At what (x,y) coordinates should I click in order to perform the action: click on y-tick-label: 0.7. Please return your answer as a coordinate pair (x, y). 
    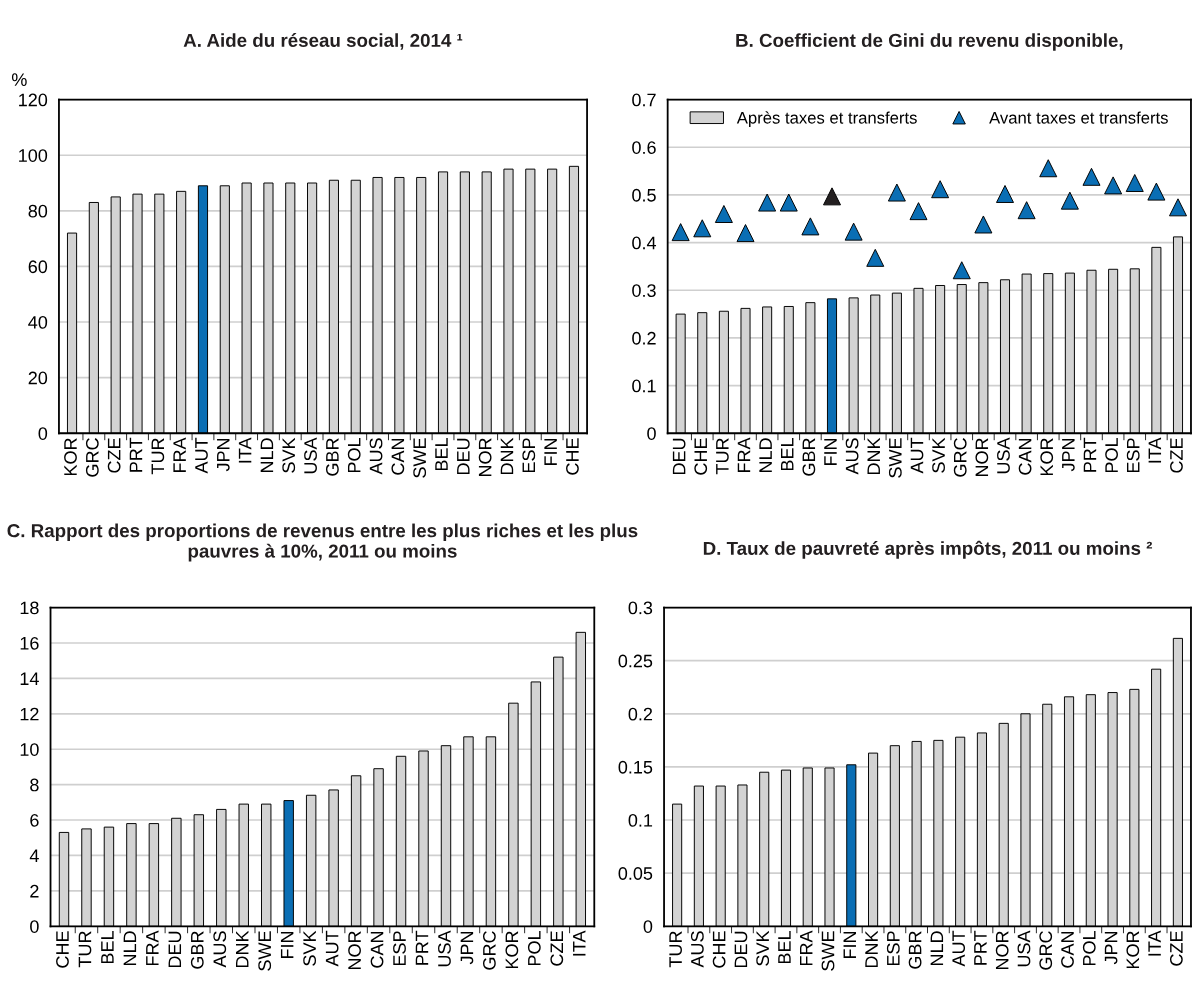
    Looking at the image, I should click on (644, 100).